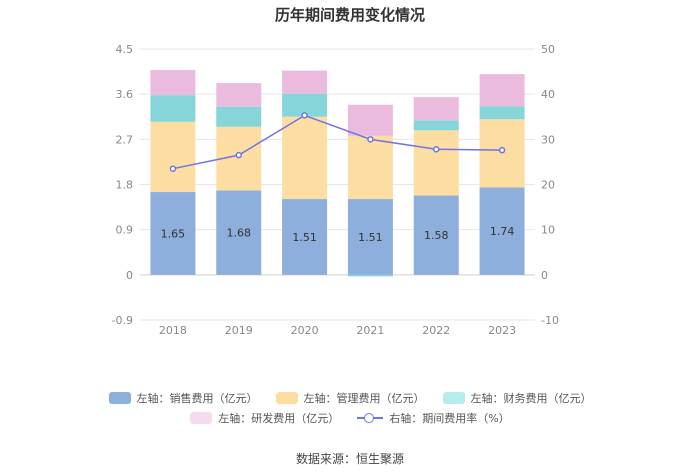  What do you see at coordinates (125, 230) in the screenshot?
I see `y-left-tick-label: 0.9` at bounding box center [125, 230].